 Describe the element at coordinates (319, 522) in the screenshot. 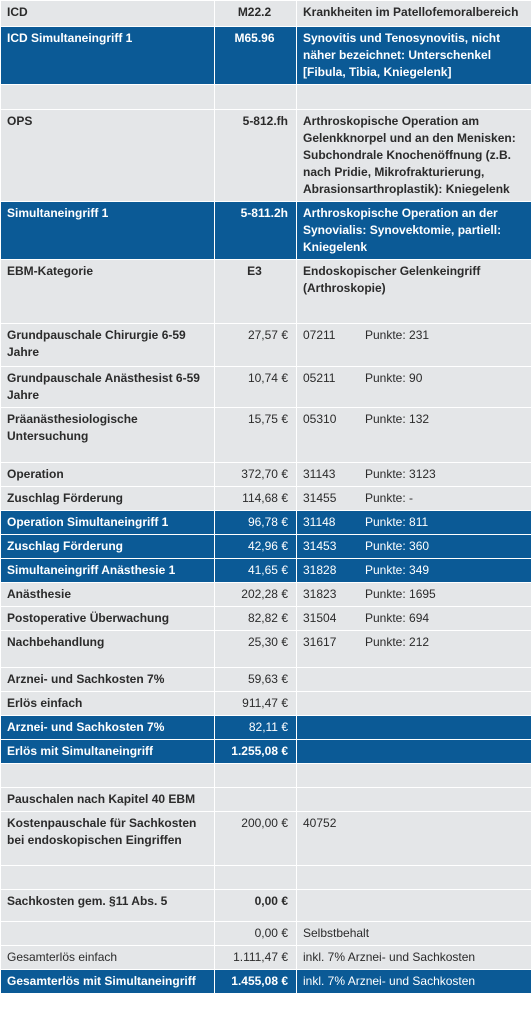

I see `gop-code: 31148` at that location.